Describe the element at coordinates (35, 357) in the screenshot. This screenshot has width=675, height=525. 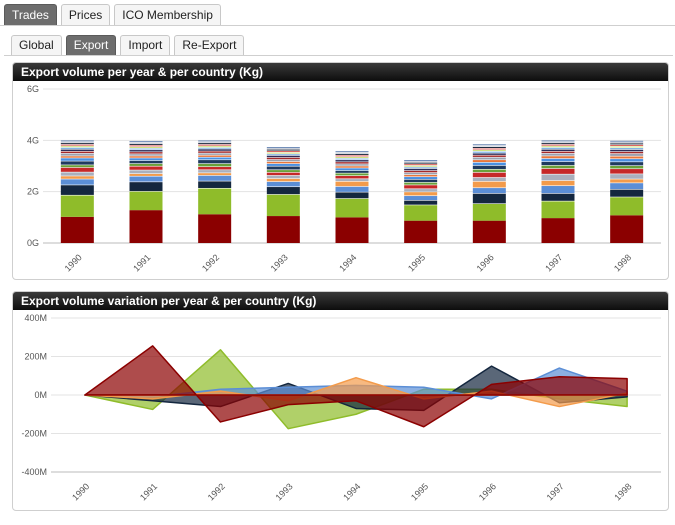
I see `y-tick-label: 200M` at that location.